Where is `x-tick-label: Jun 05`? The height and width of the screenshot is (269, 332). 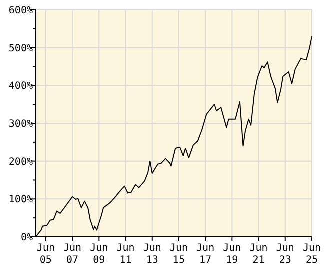
x-tick-label: Jun 05 is located at coordinates (45, 254).